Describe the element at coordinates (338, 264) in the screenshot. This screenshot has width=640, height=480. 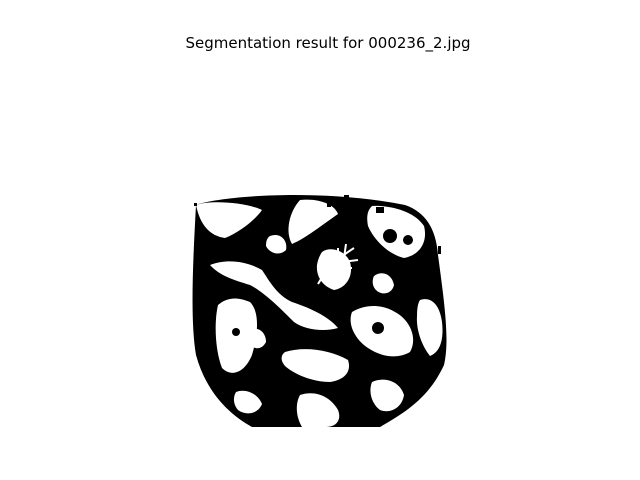
I see `feather-detail` at that location.